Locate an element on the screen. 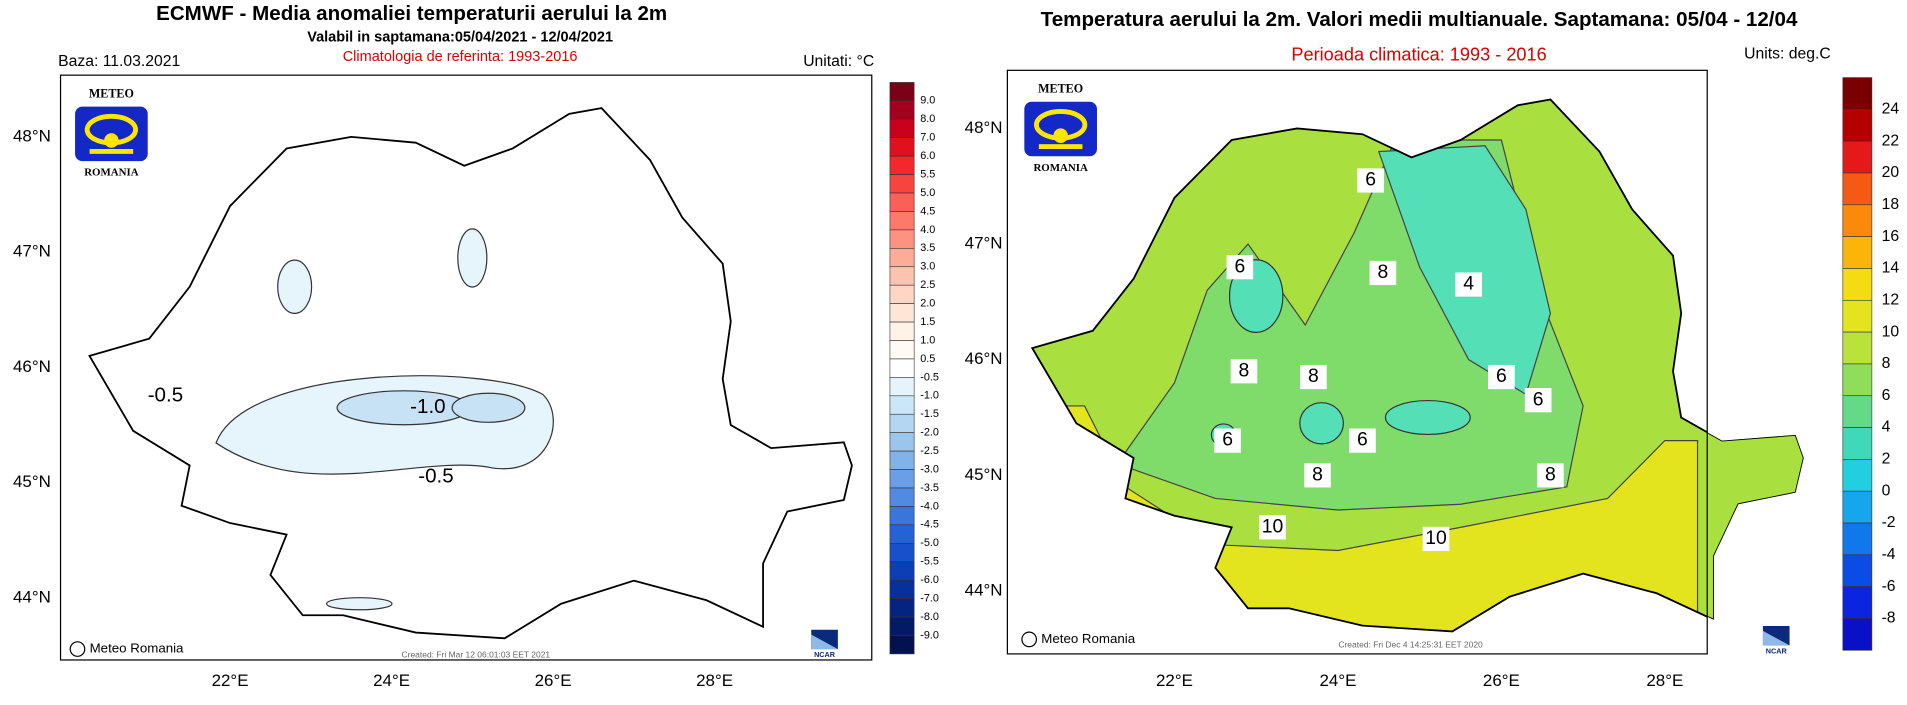  colorbar-label: 24 is located at coordinates (1891, 109).